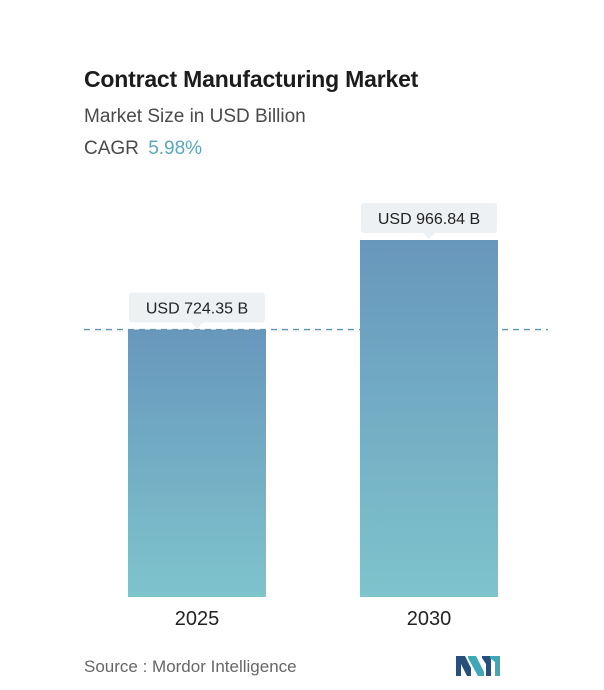  Describe the element at coordinates (313, 266) in the screenshot. I see `data-labels-layer: USD 724.35 B USD 966.84 B` at that location.